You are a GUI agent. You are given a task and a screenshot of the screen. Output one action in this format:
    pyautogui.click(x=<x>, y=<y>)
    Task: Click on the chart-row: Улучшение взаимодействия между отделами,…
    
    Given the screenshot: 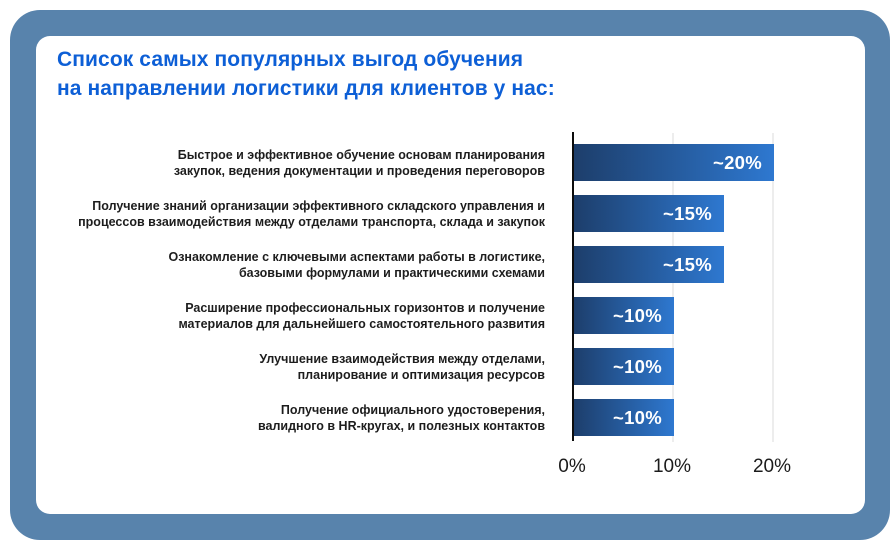 What is the action you would take?
    pyautogui.click(x=450, y=366)
    